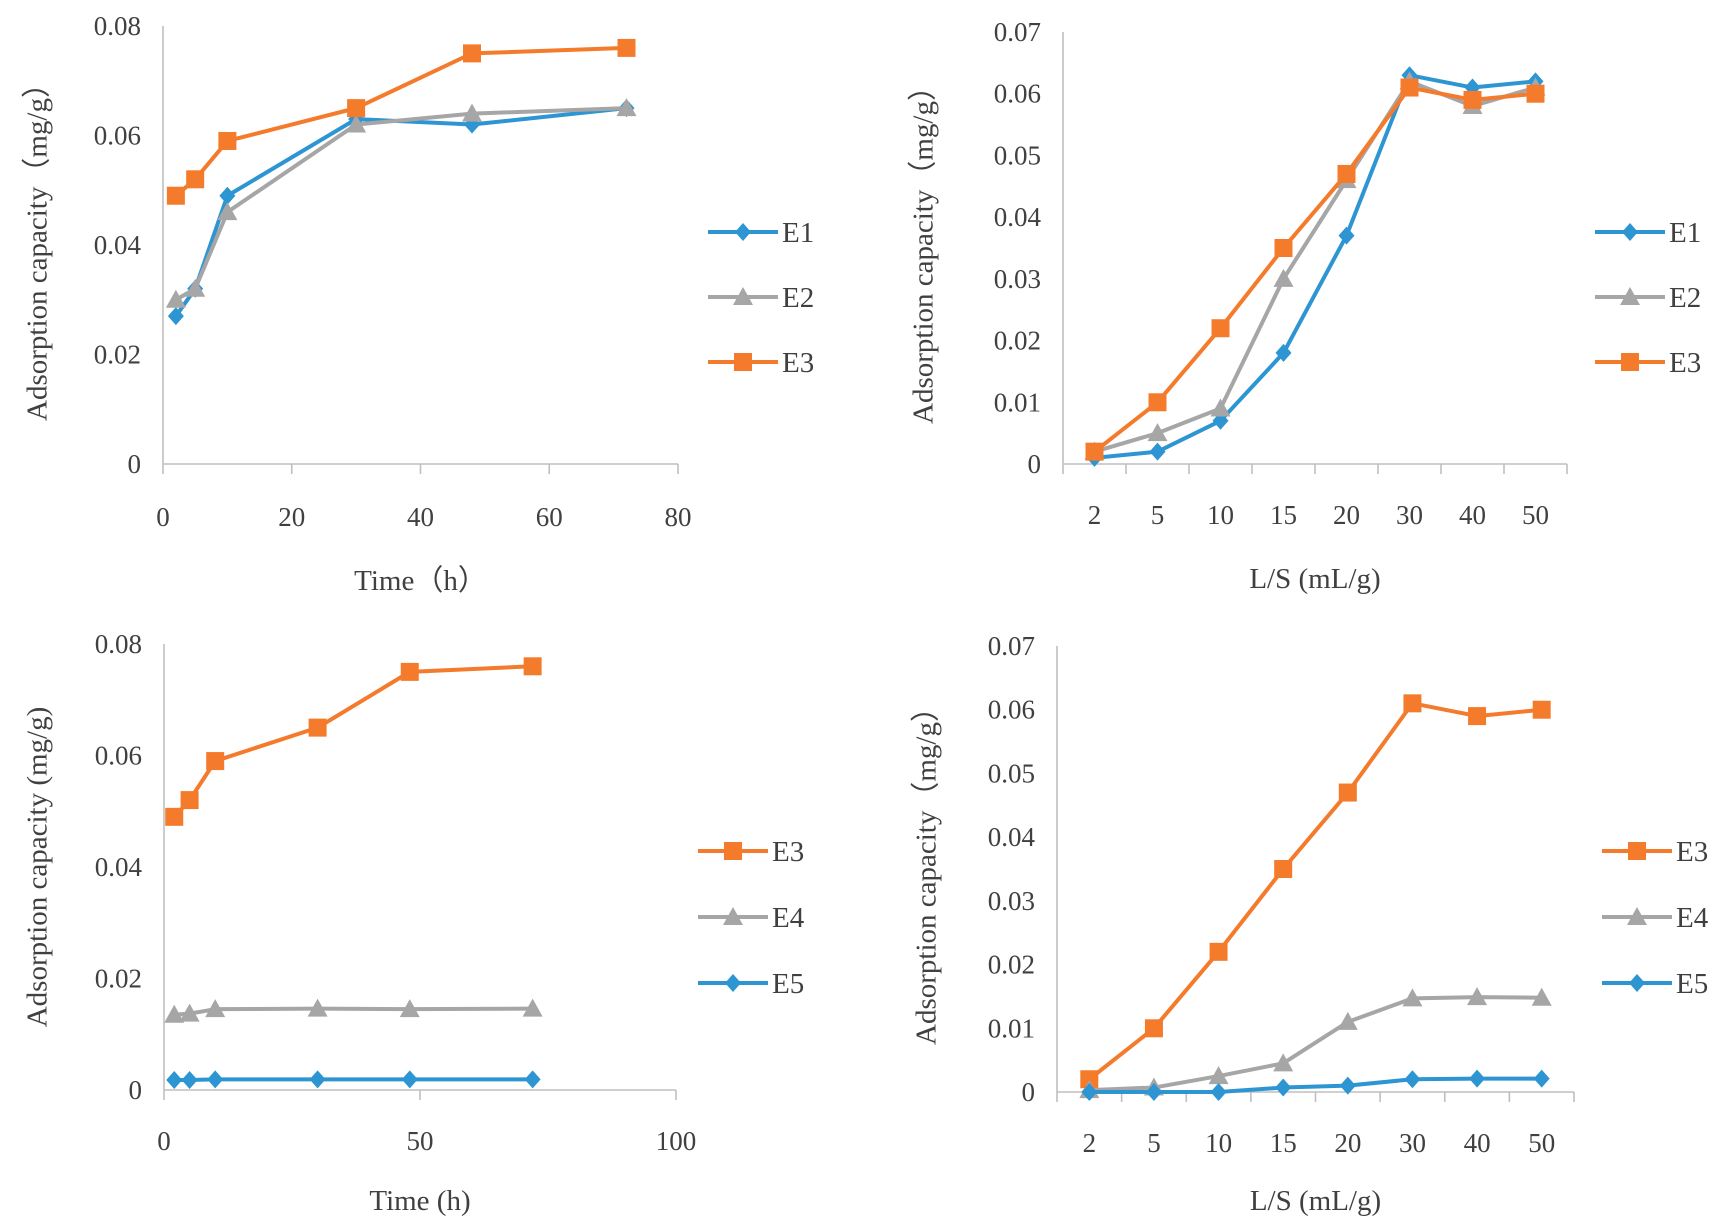  I want to click on x-tick-label: 80, so click(678, 517).